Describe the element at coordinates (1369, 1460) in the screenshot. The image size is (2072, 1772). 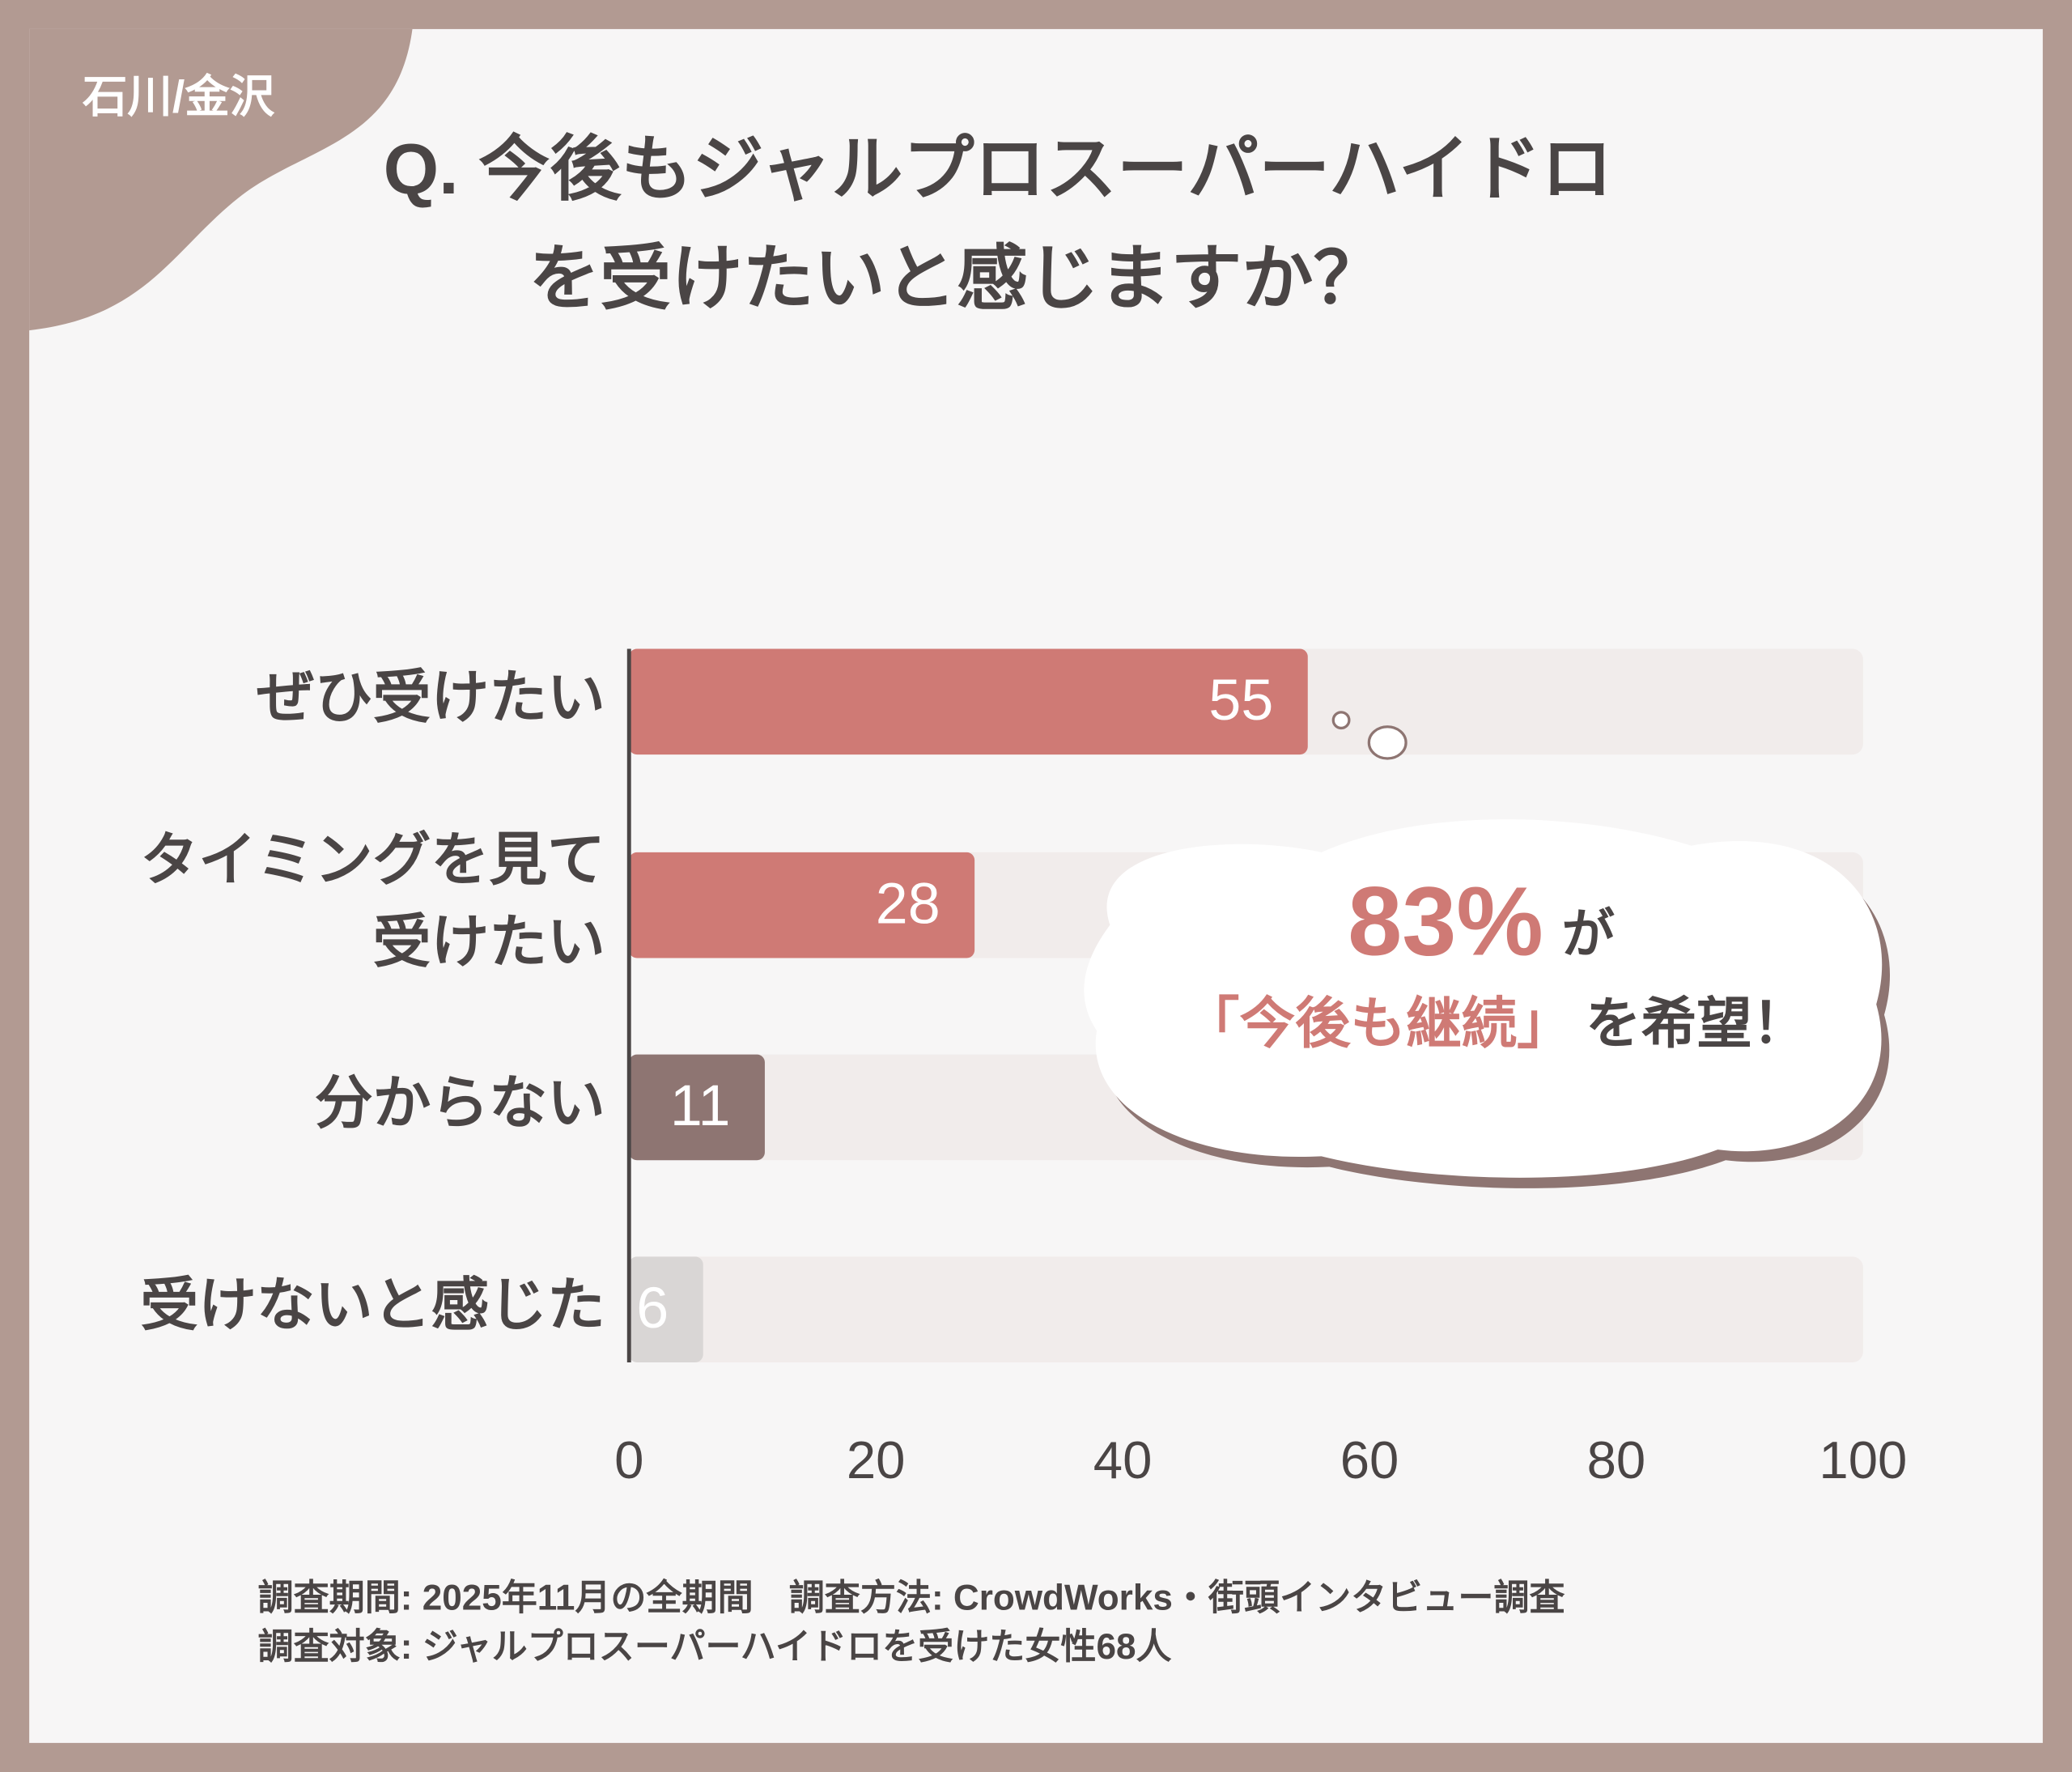
I see `x-tick-label: 60` at that location.